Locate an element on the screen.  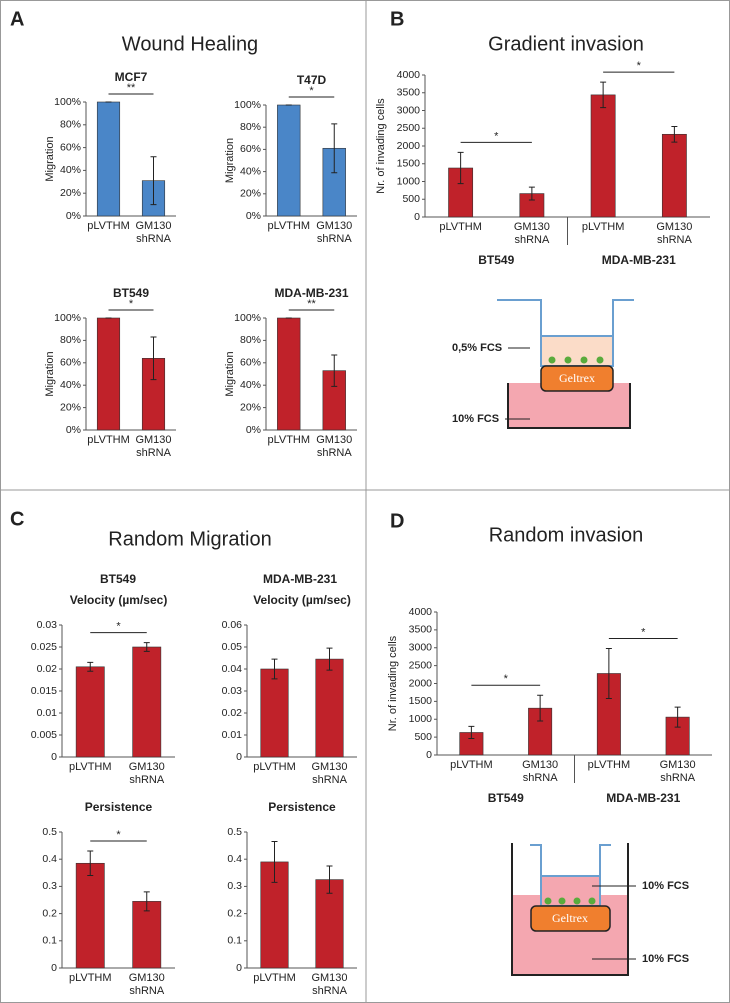
panel-title: Random Migration is located at coordinates (189, 539).